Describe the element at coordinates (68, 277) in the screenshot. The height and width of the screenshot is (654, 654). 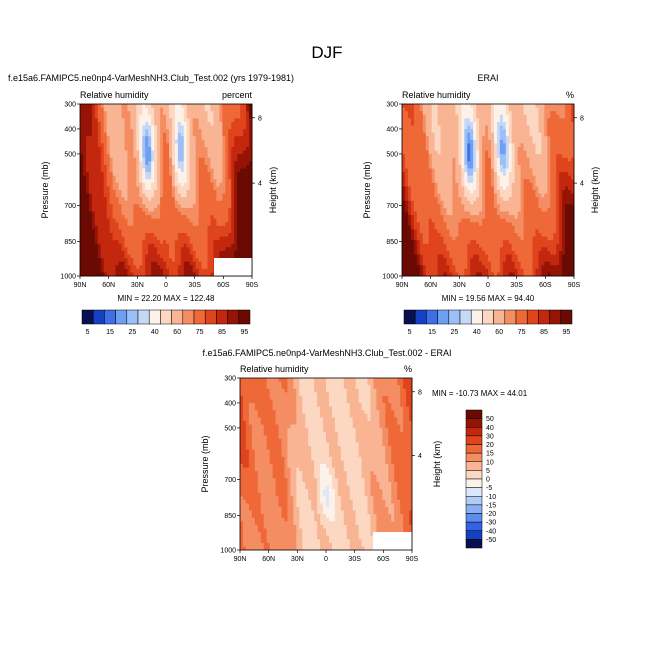
I see `y-tick-label: 1000` at that location.